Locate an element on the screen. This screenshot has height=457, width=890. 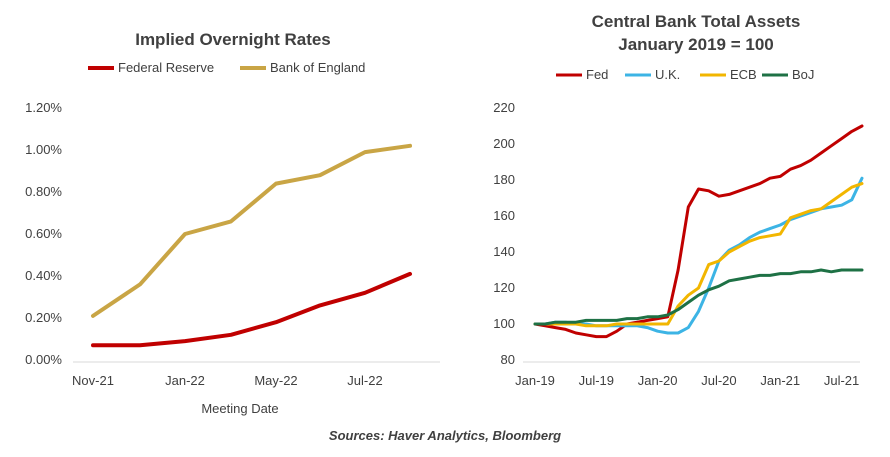
y-tick-label: 100 is located at coordinates (504, 323).